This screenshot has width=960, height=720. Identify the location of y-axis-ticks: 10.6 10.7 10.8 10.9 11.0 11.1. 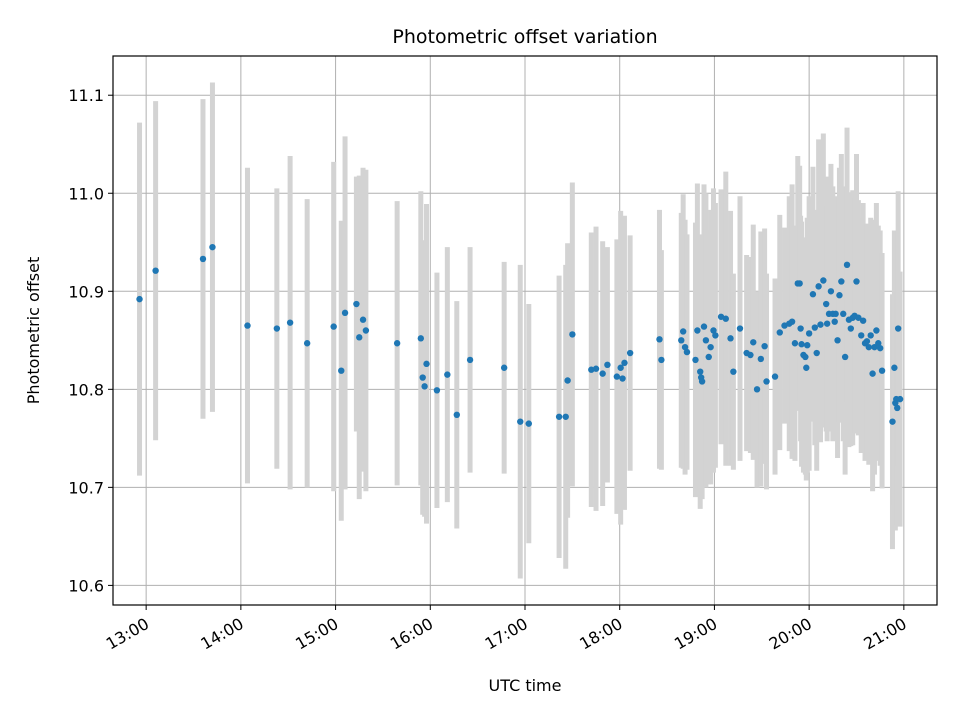
(90, 340).